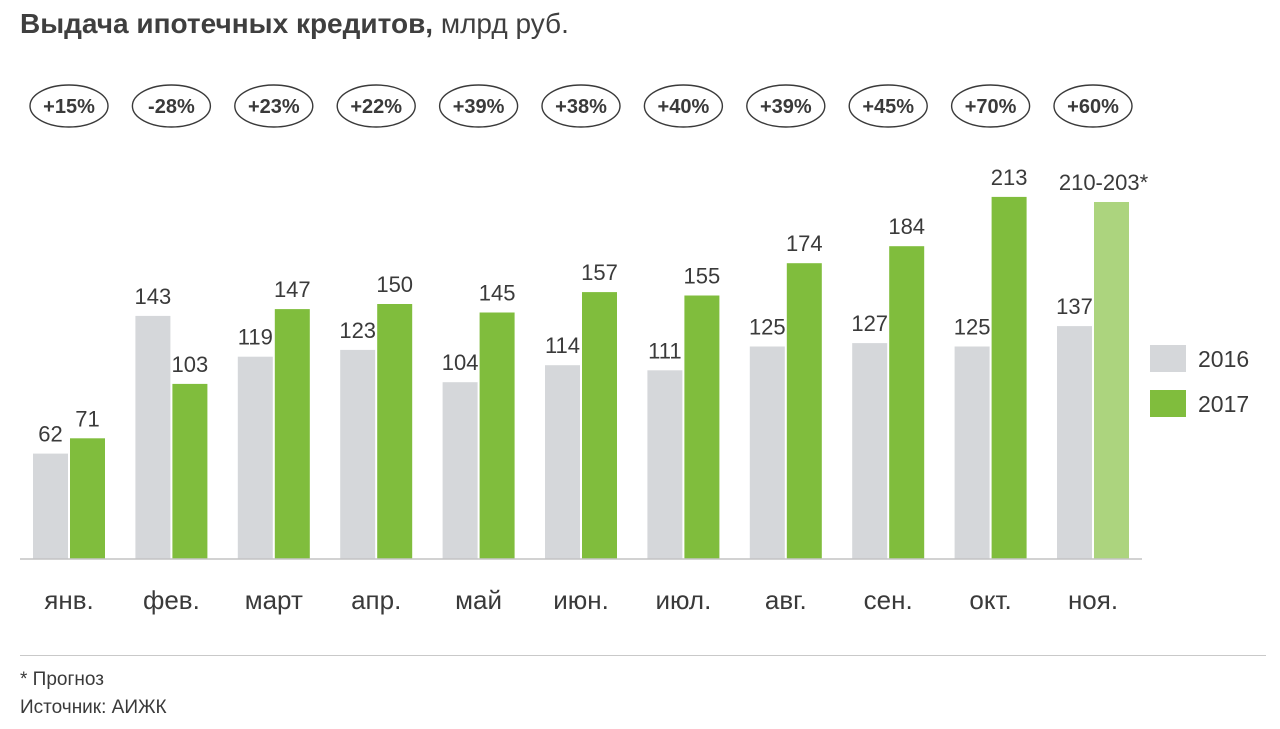 This screenshot has width=1280, height=729. I want to click on value-label: 137, so click(1074, 306).